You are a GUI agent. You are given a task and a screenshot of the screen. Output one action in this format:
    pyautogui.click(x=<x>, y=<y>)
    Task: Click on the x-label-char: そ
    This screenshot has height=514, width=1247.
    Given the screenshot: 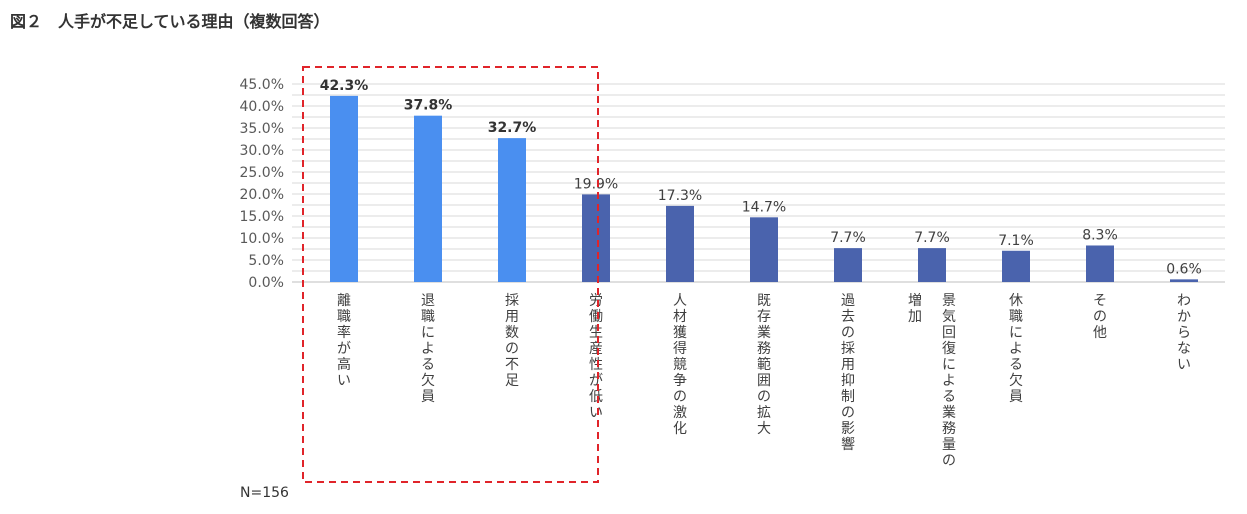 What is the action you would take?
    pyautogui.click(x=1100, y=301)
    